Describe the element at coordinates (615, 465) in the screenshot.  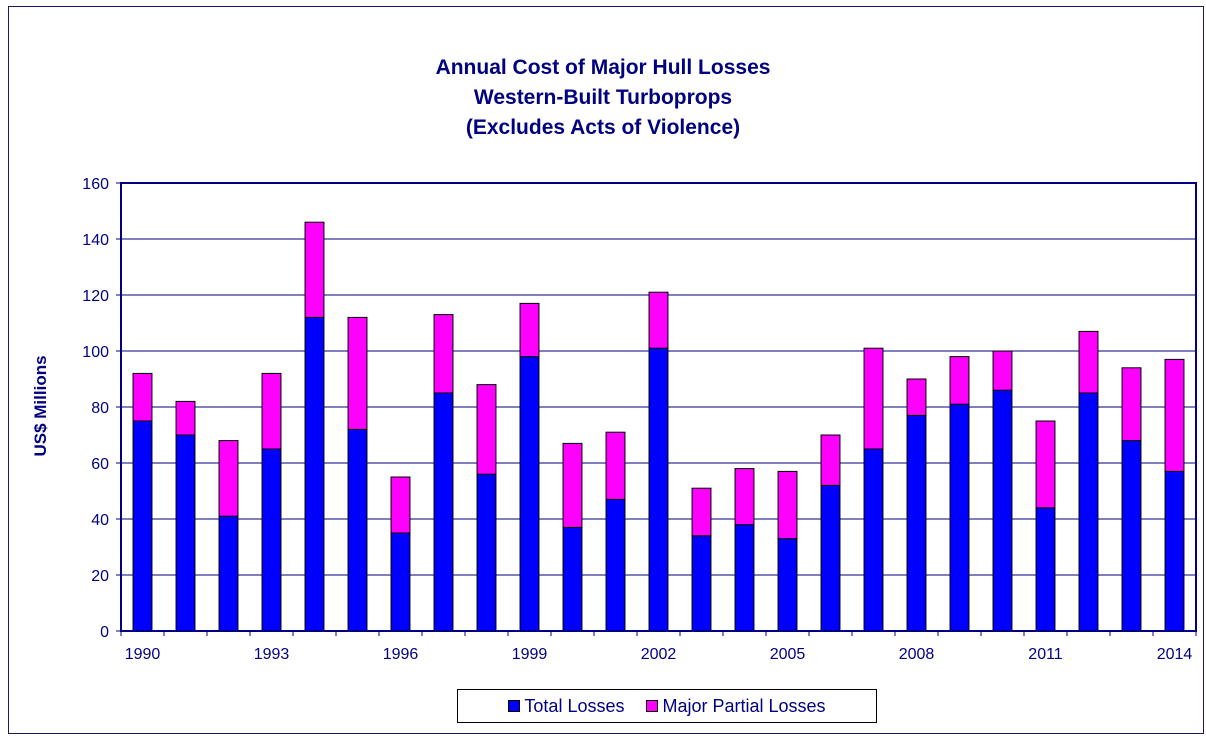
I see `bar-partial-2001` at that location.